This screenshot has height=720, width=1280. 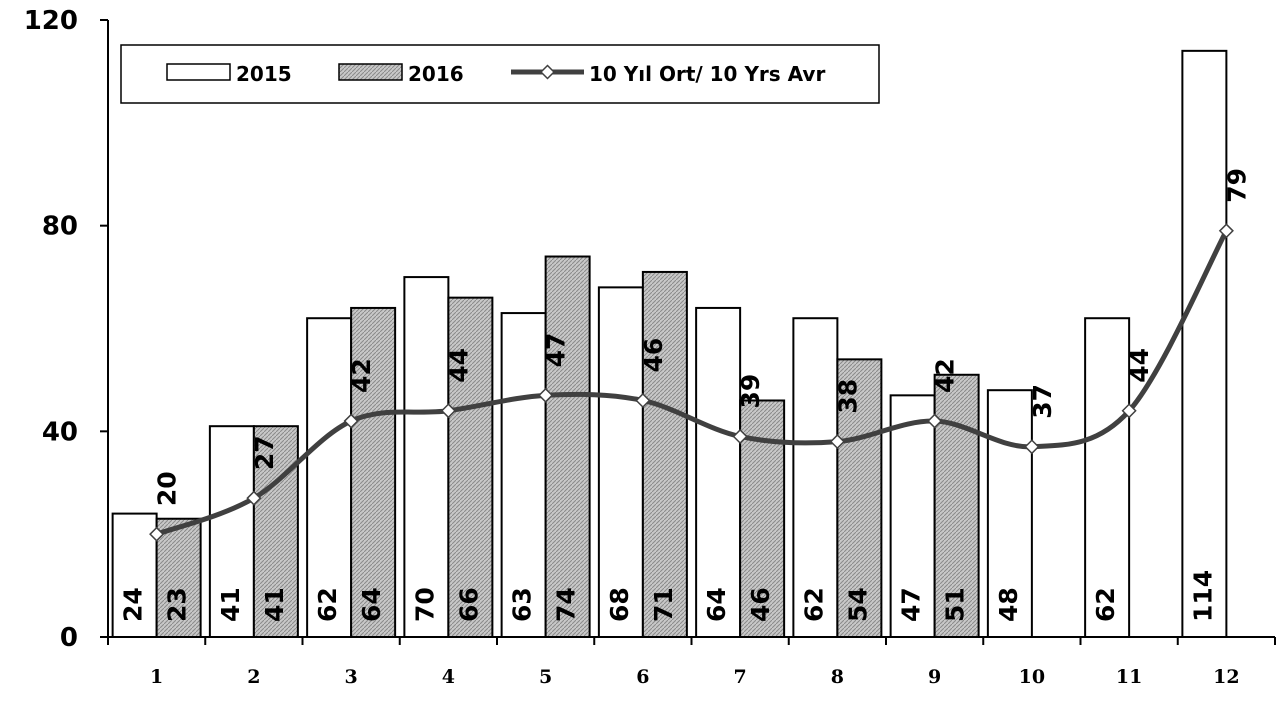 I want to click on x-tick-label: 12, so click(x=1226, y=677).